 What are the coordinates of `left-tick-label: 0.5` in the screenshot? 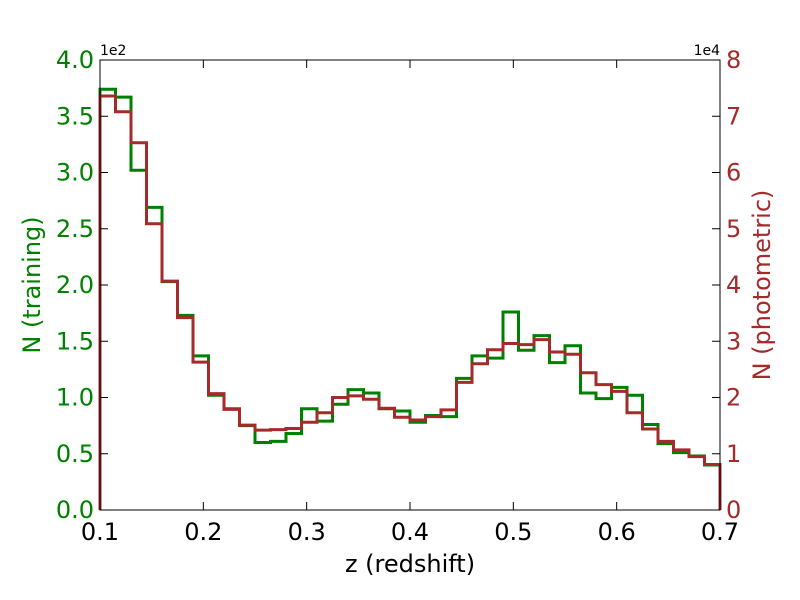 It's located at (75, 454).